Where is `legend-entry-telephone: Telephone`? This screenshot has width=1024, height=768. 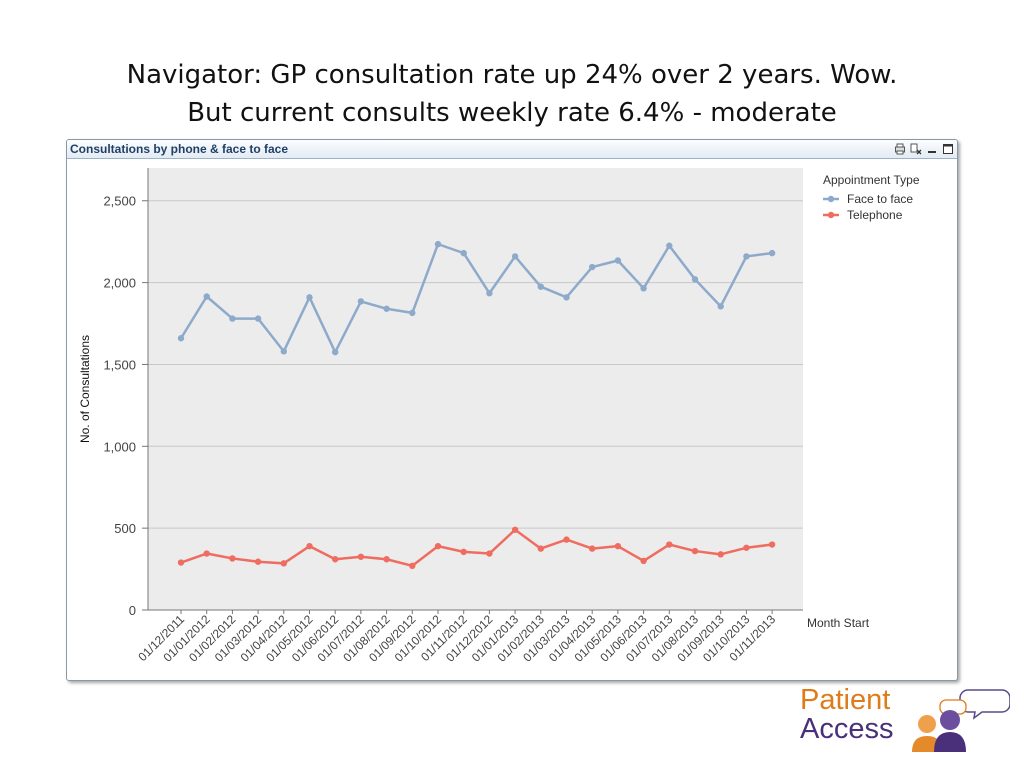
legend-entry-telephone: Telephone is located at coordinates (875, 215).